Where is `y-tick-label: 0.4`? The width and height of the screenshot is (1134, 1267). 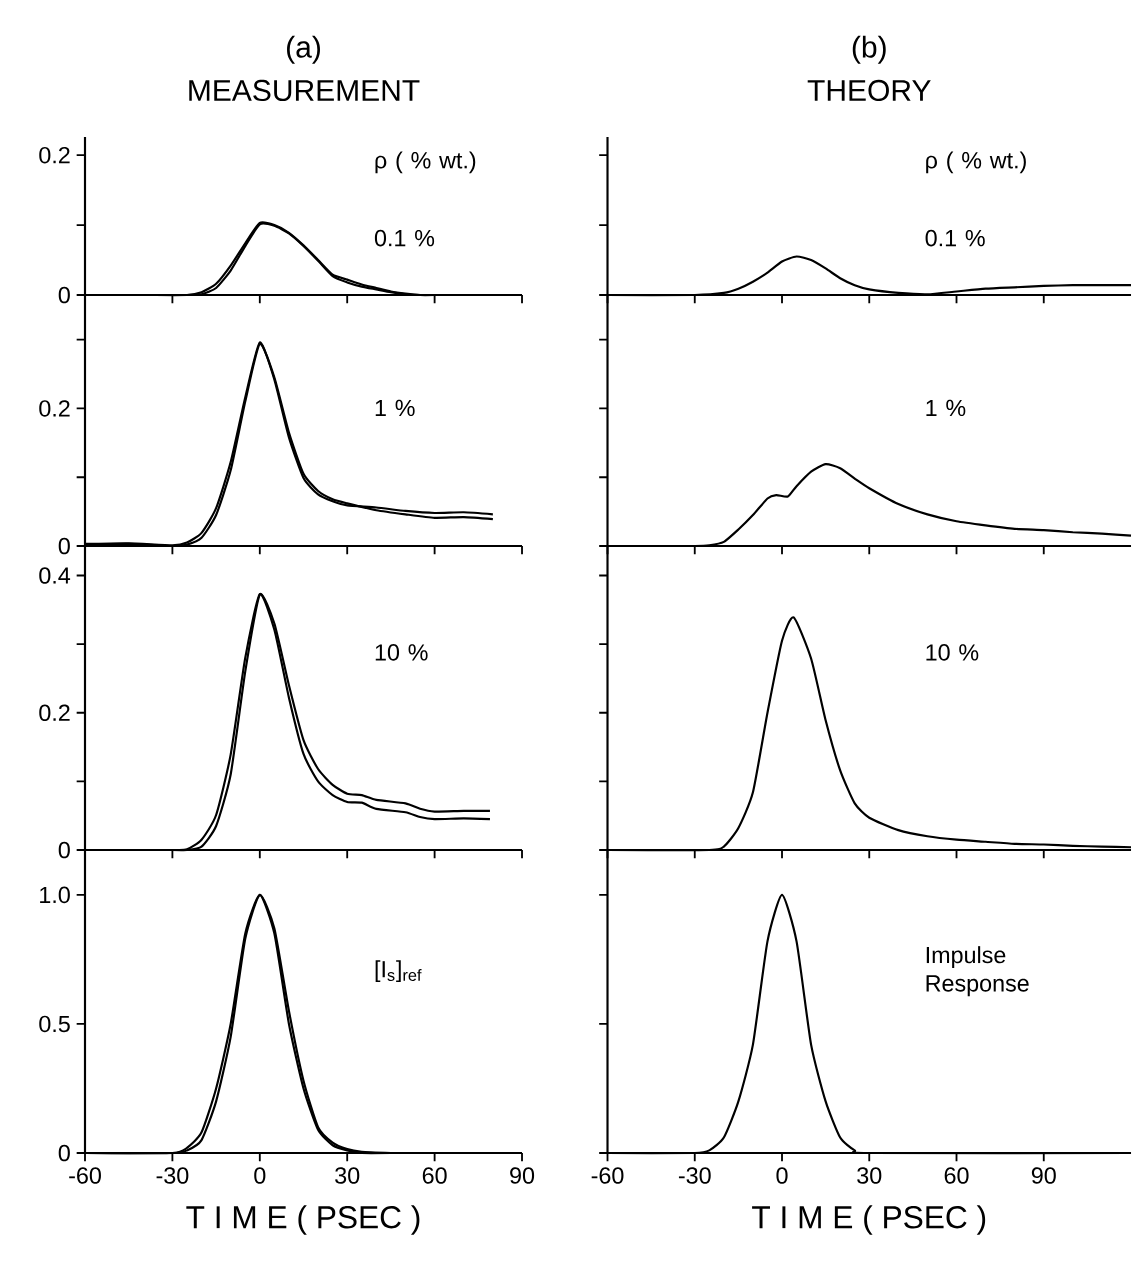 y-tick-label: 0.4 is located at coordinates (55, 575).